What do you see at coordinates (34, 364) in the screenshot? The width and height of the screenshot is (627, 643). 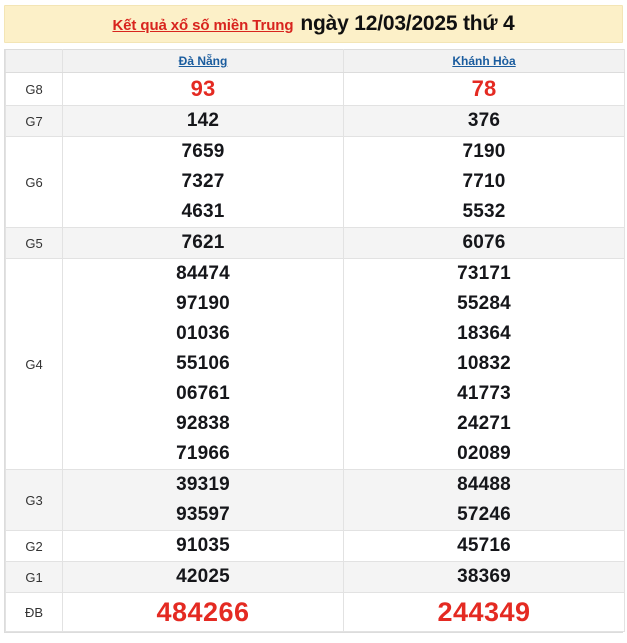 I see `prize-label-g4: G4` at bounding box center [34, 364].